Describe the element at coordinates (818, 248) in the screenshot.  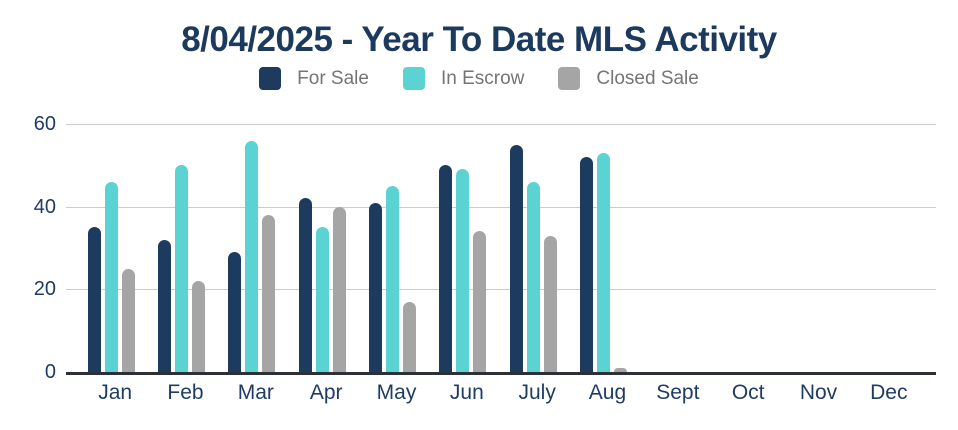
I see `bar-group-nov` at that location.